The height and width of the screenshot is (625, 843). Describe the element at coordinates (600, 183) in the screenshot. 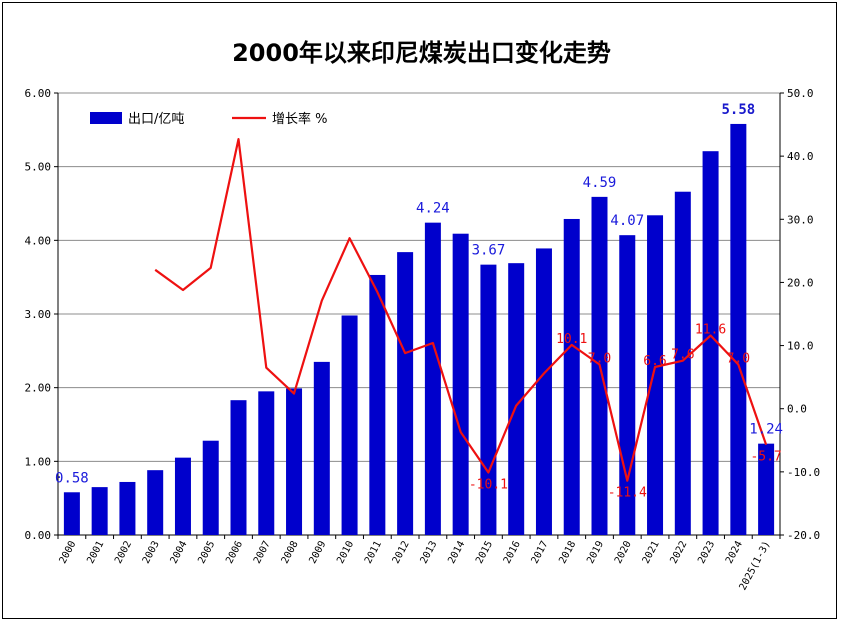

I see `bar-data-label: 4.59` at that location.